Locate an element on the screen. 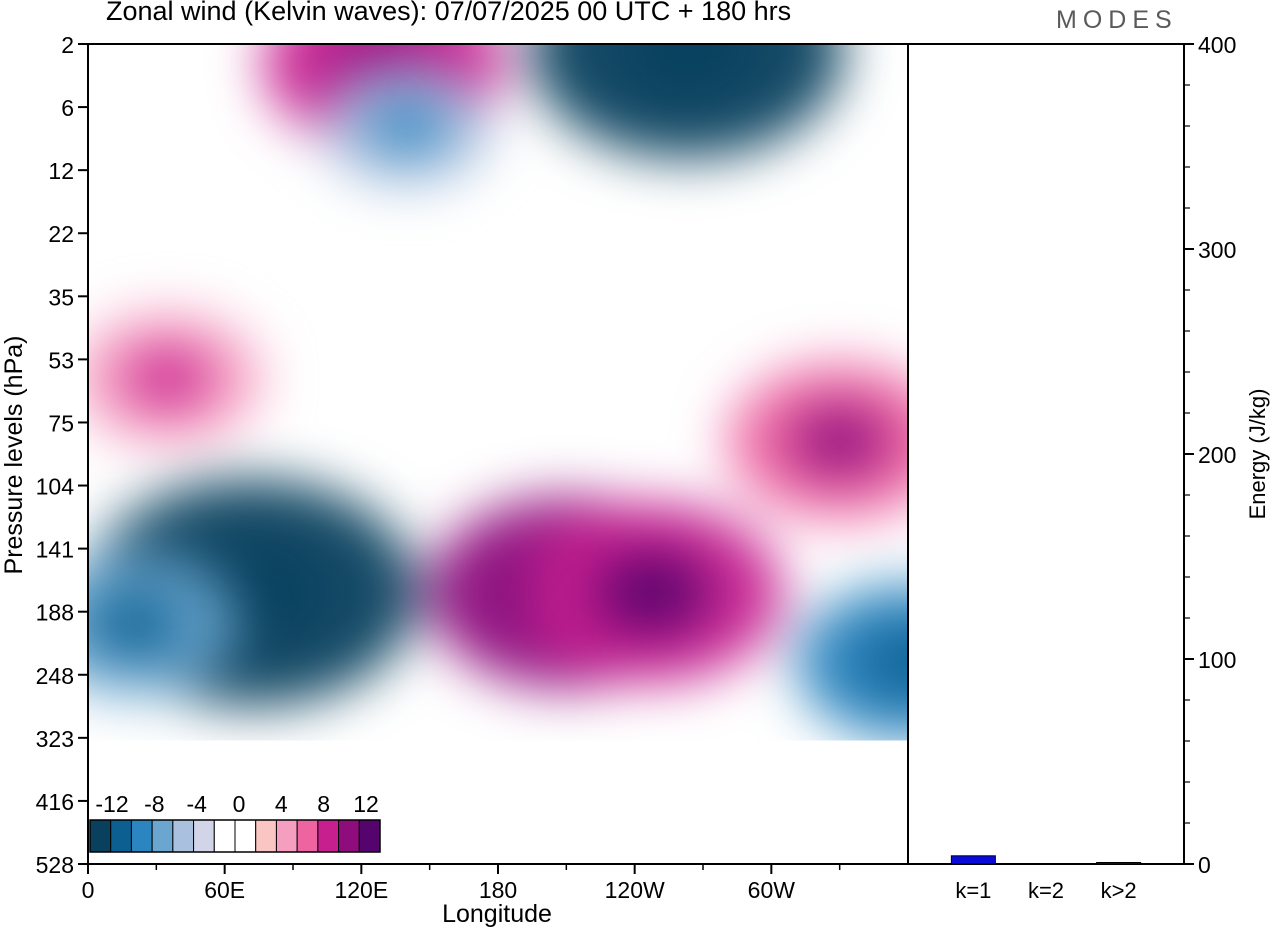 The image size is (1280, 930). y-tick-label: 141 is located at coordinates (55, 550).